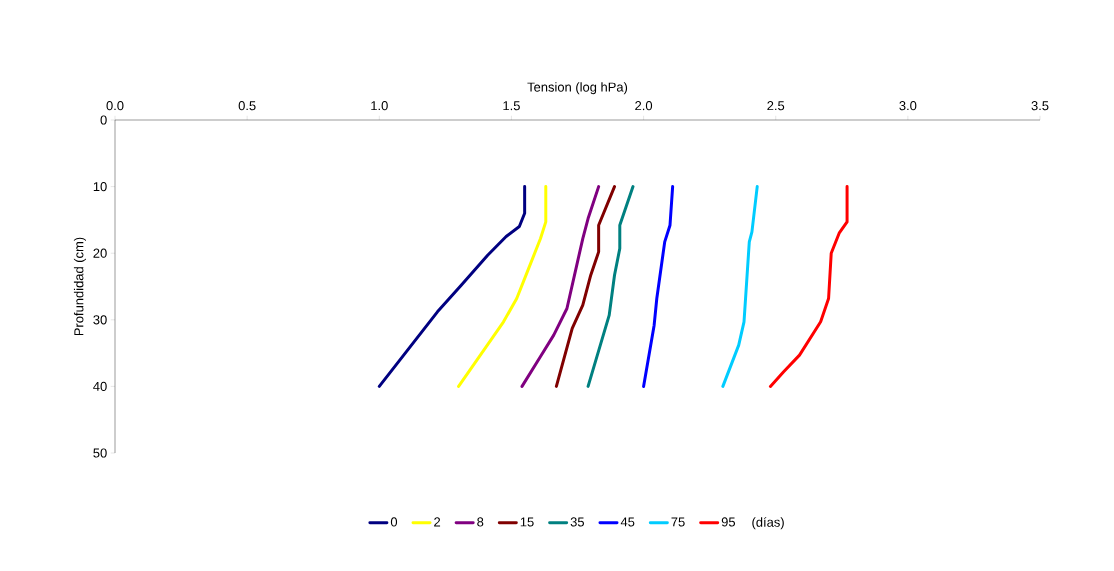 The height and width of the screenshot is (571, 1114). I want to click on y-tick-label: 40, so click(100, 386).